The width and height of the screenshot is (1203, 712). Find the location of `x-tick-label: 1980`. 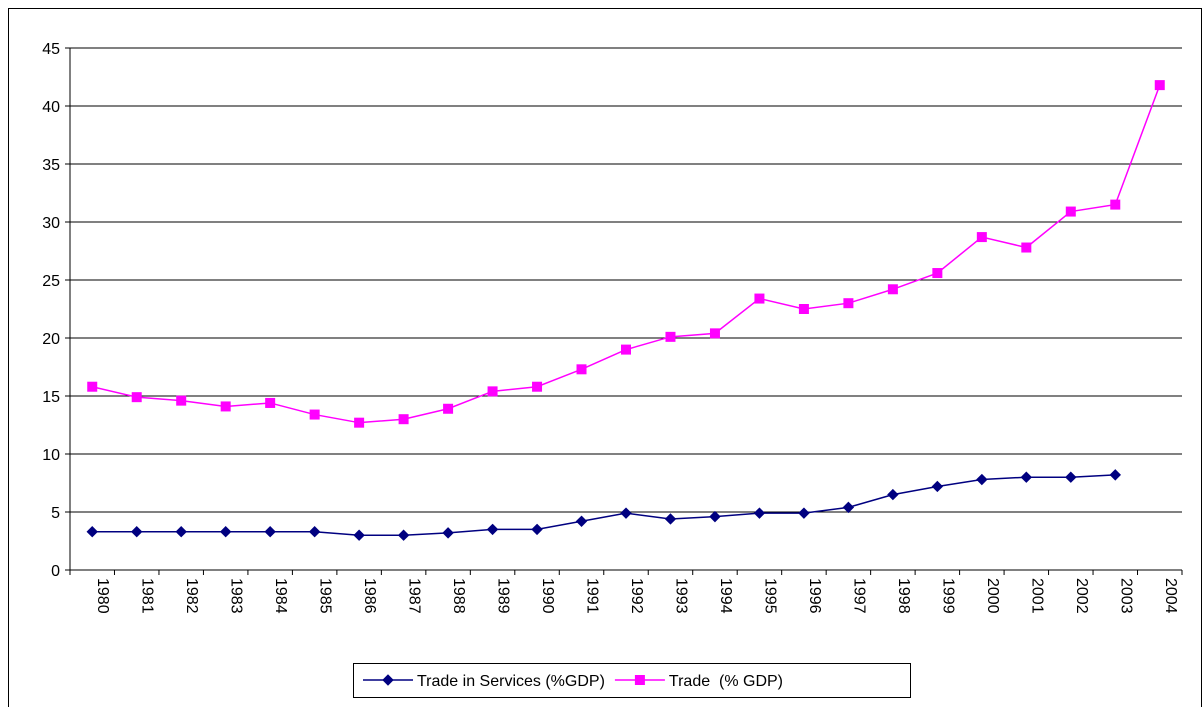

x-tick-label: 1980 is located at coordinates (102, 596).